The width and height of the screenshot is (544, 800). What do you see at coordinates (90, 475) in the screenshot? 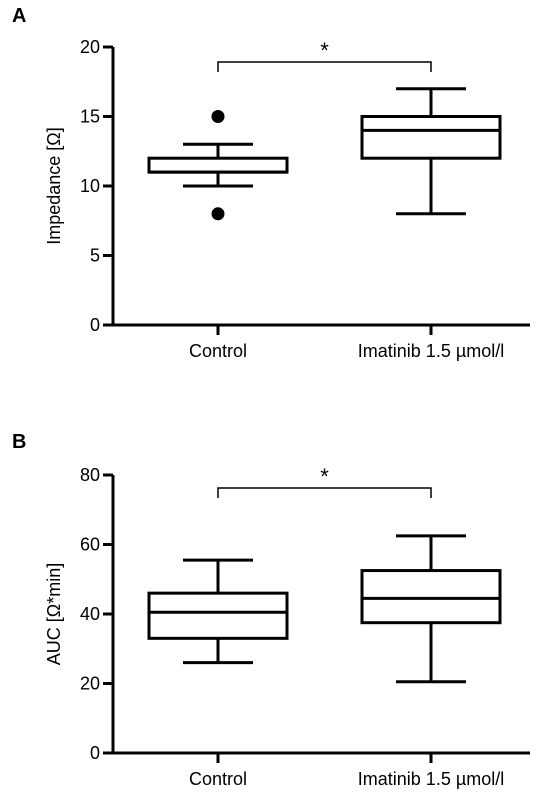
I see `y-tick-label: 80` at bounding box center [90, 475].